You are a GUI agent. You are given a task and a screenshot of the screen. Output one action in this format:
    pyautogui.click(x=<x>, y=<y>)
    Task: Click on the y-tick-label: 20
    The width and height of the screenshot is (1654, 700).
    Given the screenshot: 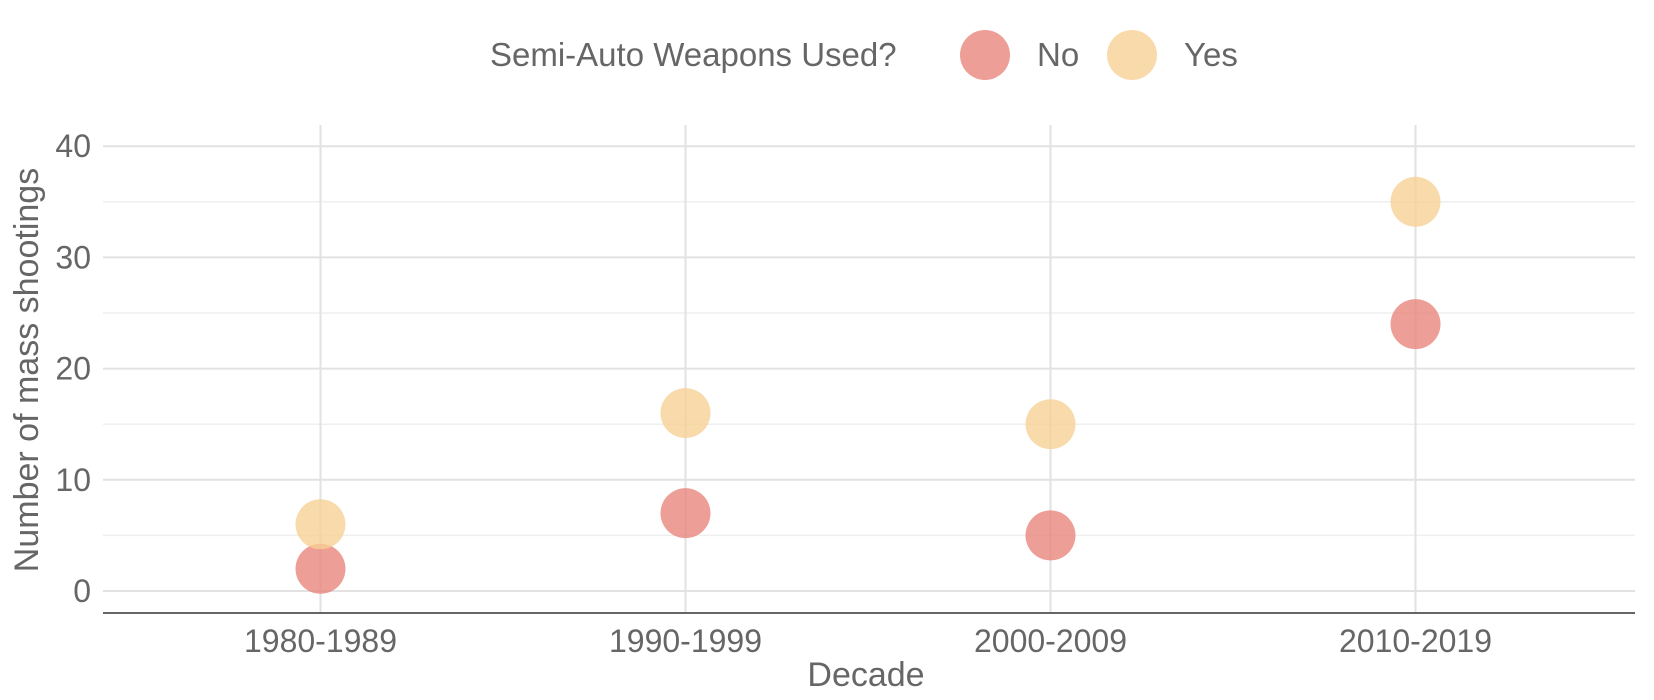 What is the action you would take?
    pyautogui.click(x=73, y=369)
    